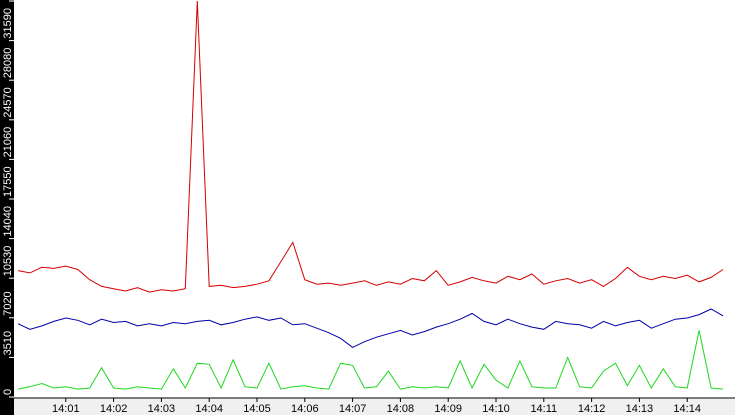 The image size is (735, 420). I want to click on x-axis-strip, so click(374, 406).